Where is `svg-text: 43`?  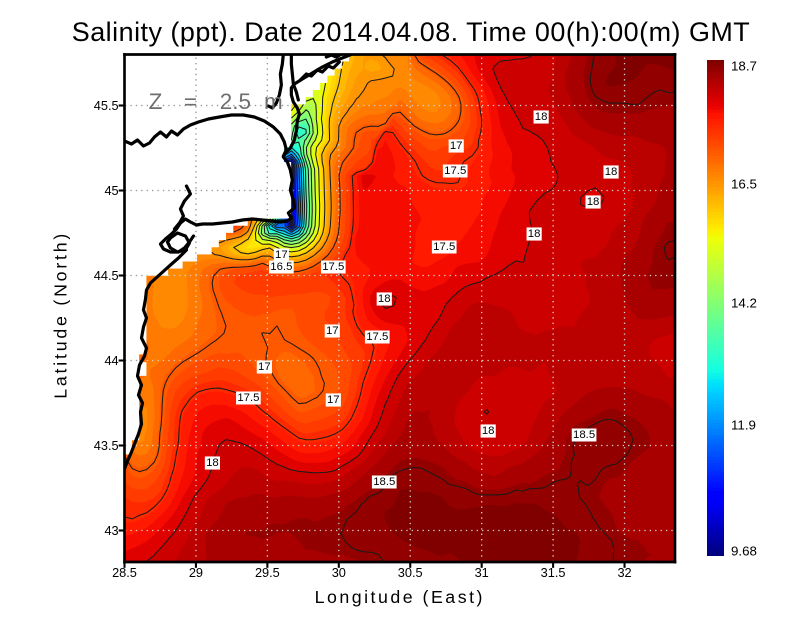
svg-text: 43 is located at coordinates (111, 530).